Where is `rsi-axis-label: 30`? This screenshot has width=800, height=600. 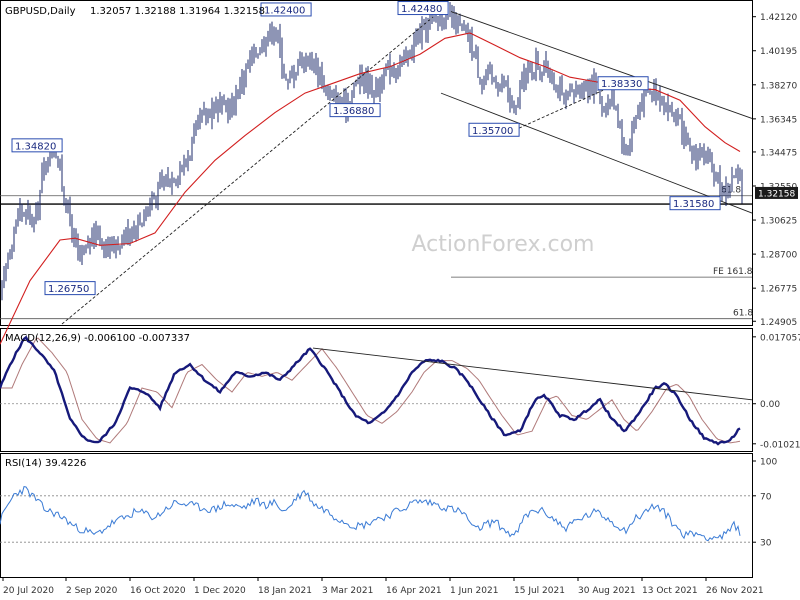 rsi-axis-label: 30 is located at coordinates (766, 544).